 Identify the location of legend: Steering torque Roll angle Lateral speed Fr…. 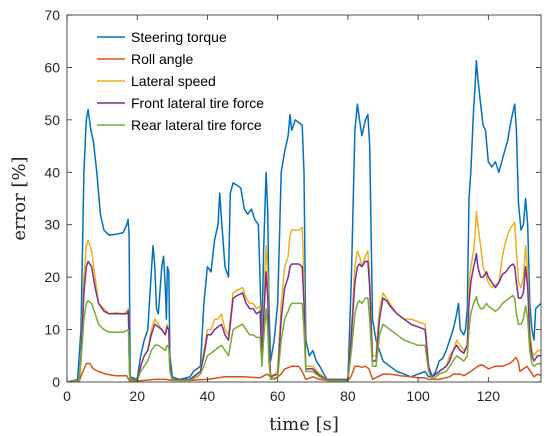
(180, 81).